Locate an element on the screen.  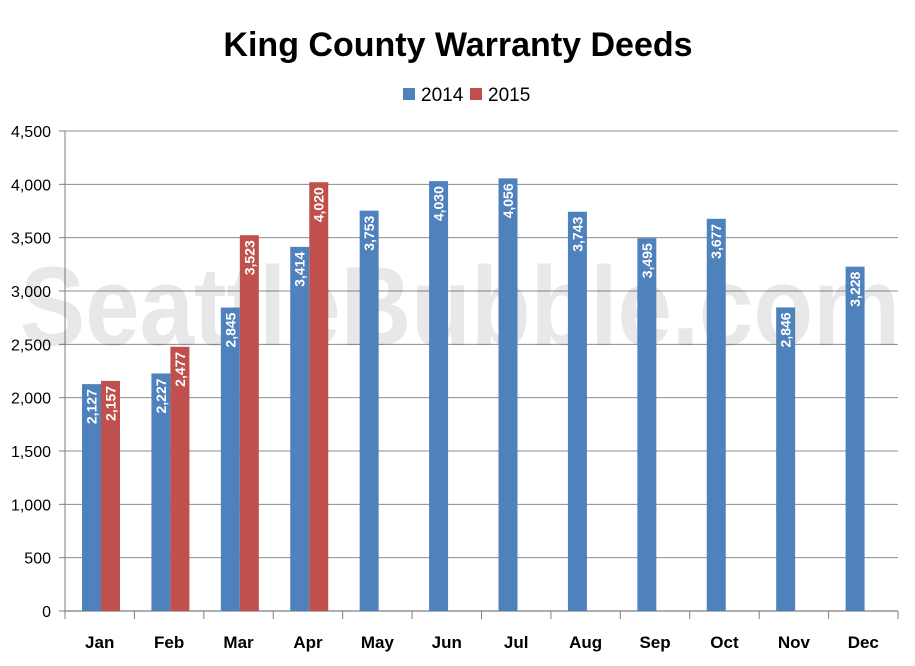
data-label: 2,157 is located at coordinates (111, 403).